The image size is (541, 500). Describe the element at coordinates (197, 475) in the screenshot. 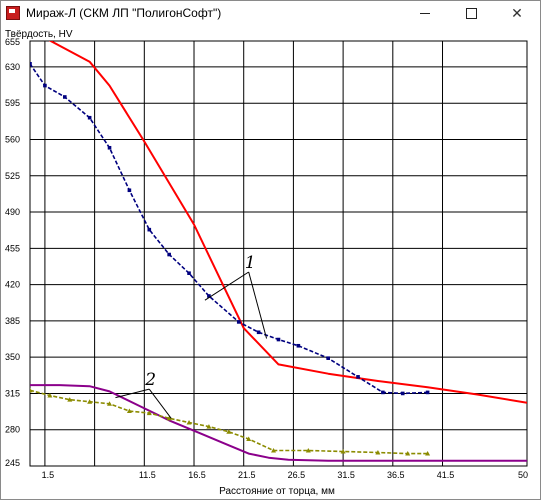

I see `x-tick-label: 16.5` at that location.